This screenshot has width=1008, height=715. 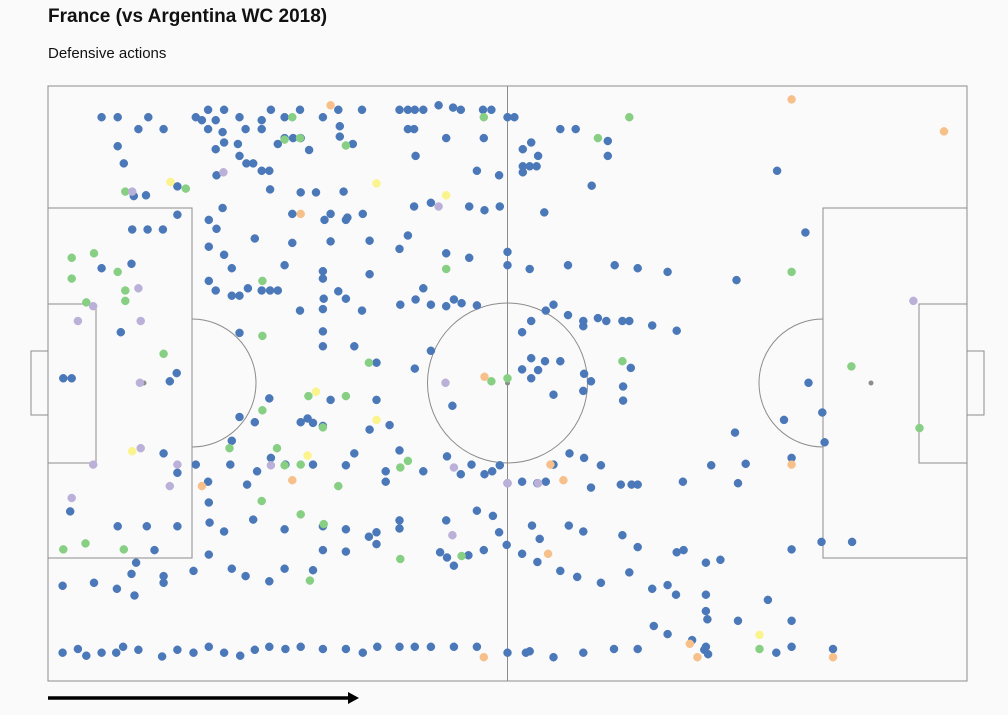 I want to click on right-goal, so click(x=975, y=383).